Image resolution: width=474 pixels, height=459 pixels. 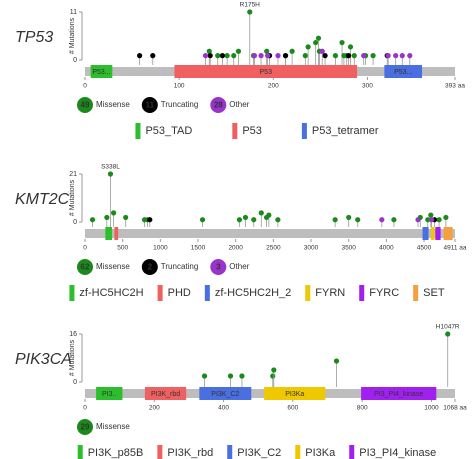 I want to click on domain-legend-label: P53, so click(x=252, y=131).